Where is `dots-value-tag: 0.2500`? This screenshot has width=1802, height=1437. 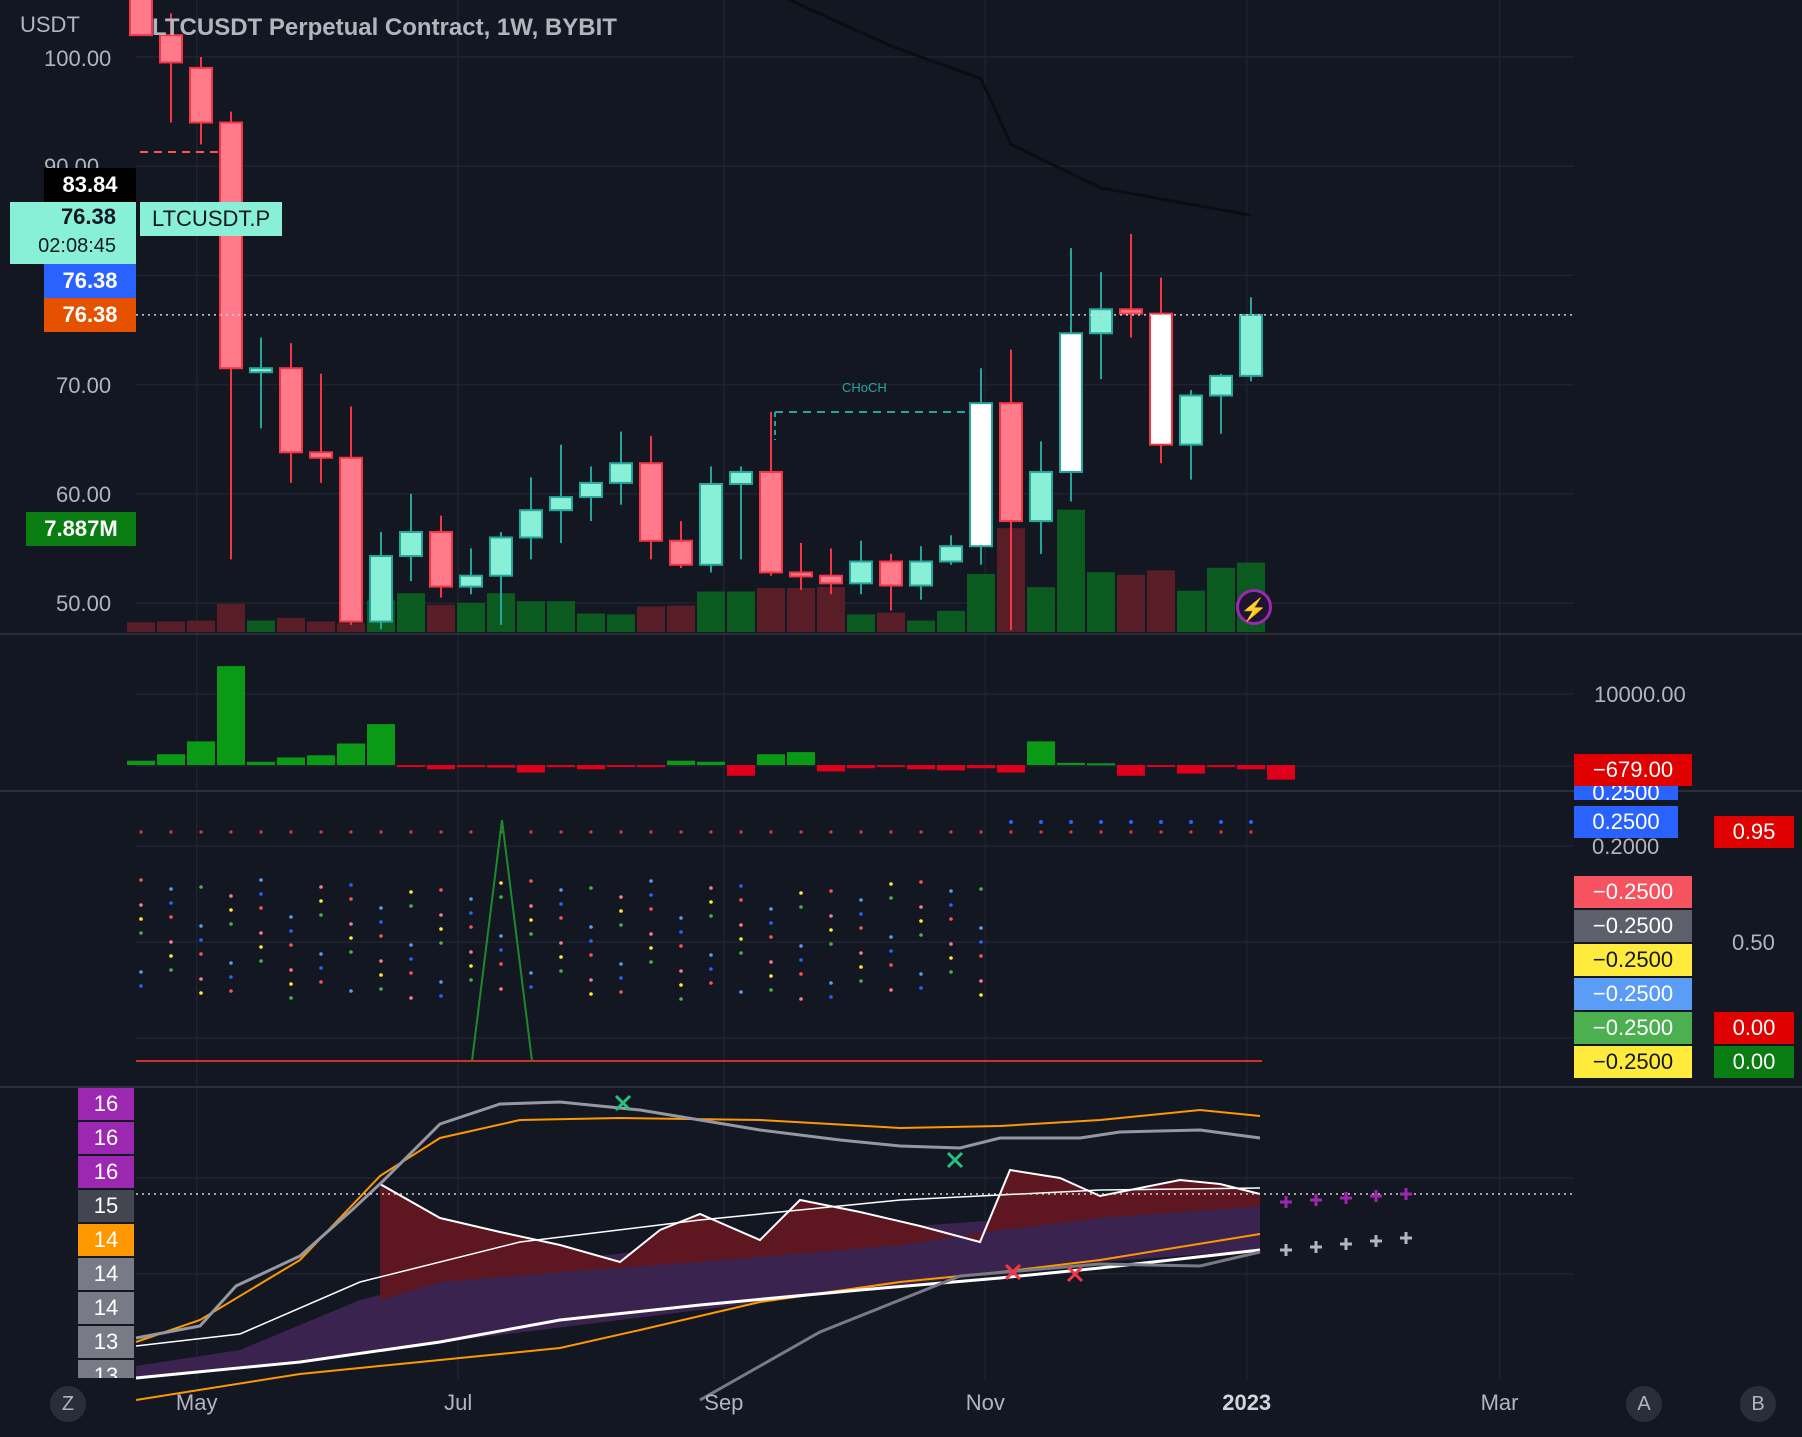
dots-value-tag: 0.2500 is located at coordinates (1626, 822).